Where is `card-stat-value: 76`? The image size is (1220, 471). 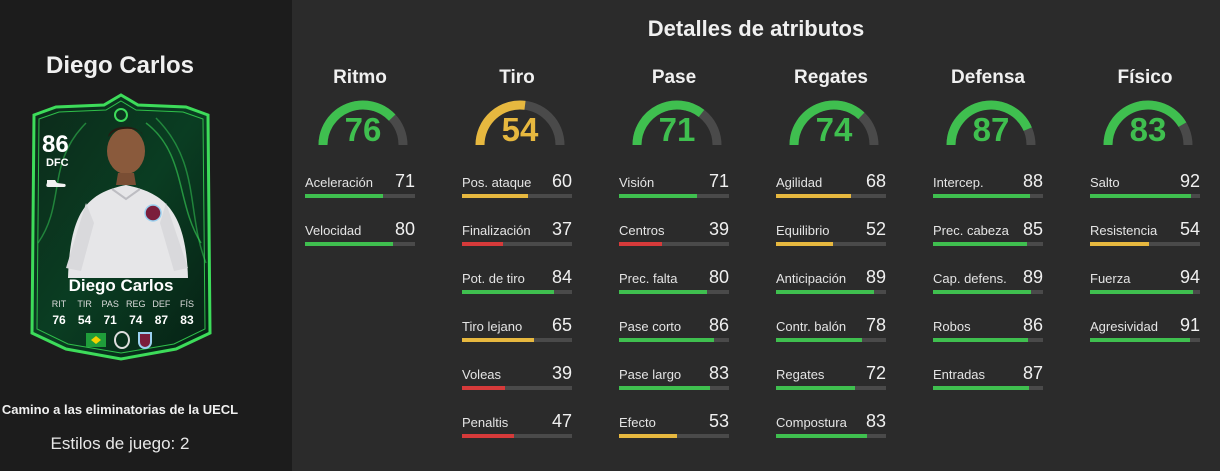
card-stat-value: 76 is located at coordinates (59, 320).